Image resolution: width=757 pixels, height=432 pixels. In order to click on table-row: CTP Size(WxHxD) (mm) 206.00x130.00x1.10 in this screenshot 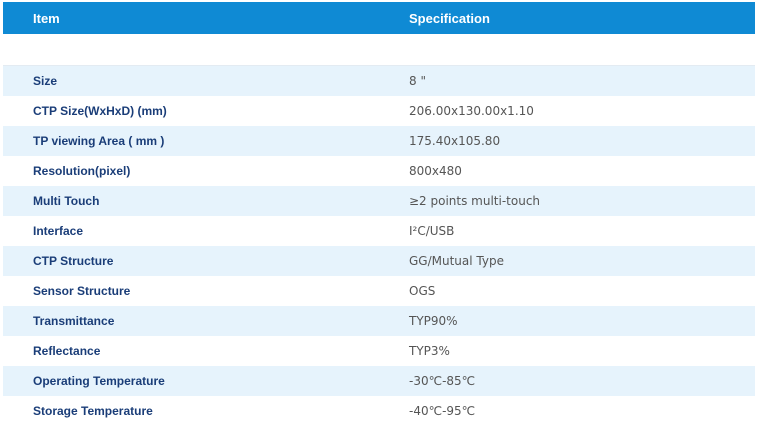, I will do `click(379, 111)`.